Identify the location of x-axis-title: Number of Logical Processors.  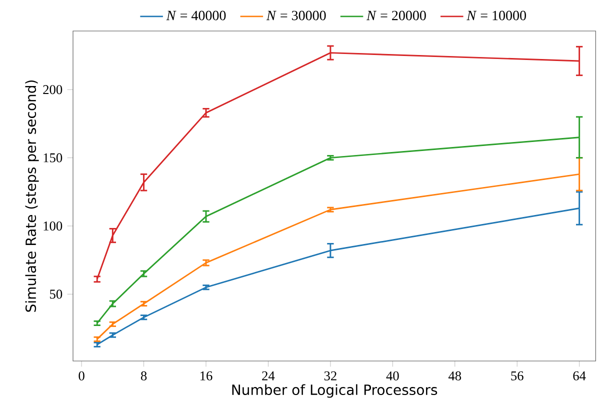
(335, 391).